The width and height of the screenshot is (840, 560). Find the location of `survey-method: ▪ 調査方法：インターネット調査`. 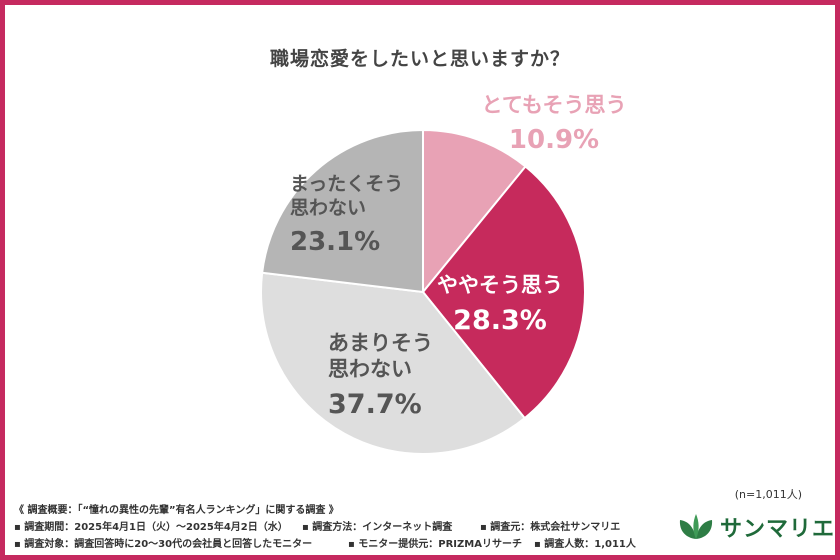

survey-method: ▪ 調査方法：インターネット調査 is located at coordinates (377, 527).